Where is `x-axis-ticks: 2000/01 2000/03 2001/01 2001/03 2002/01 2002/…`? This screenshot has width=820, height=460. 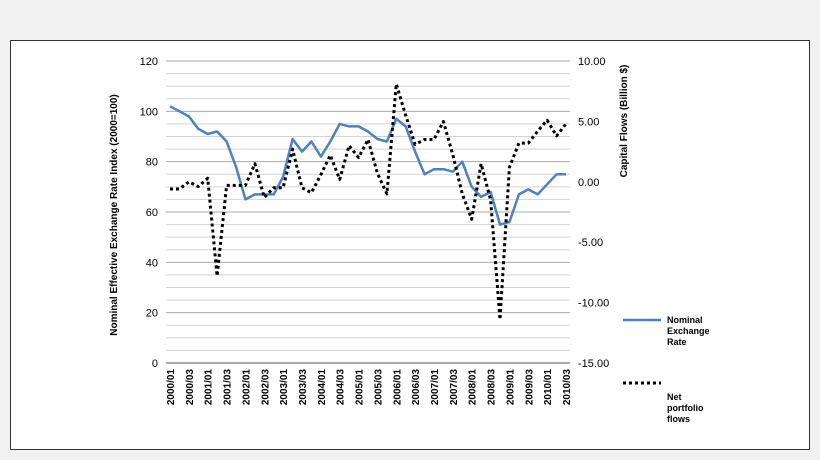 x-axis-ticks: 2000/01 2000/03 2001/01 2001/03 2002/01 2002/… is located at coordinates (369, 387).